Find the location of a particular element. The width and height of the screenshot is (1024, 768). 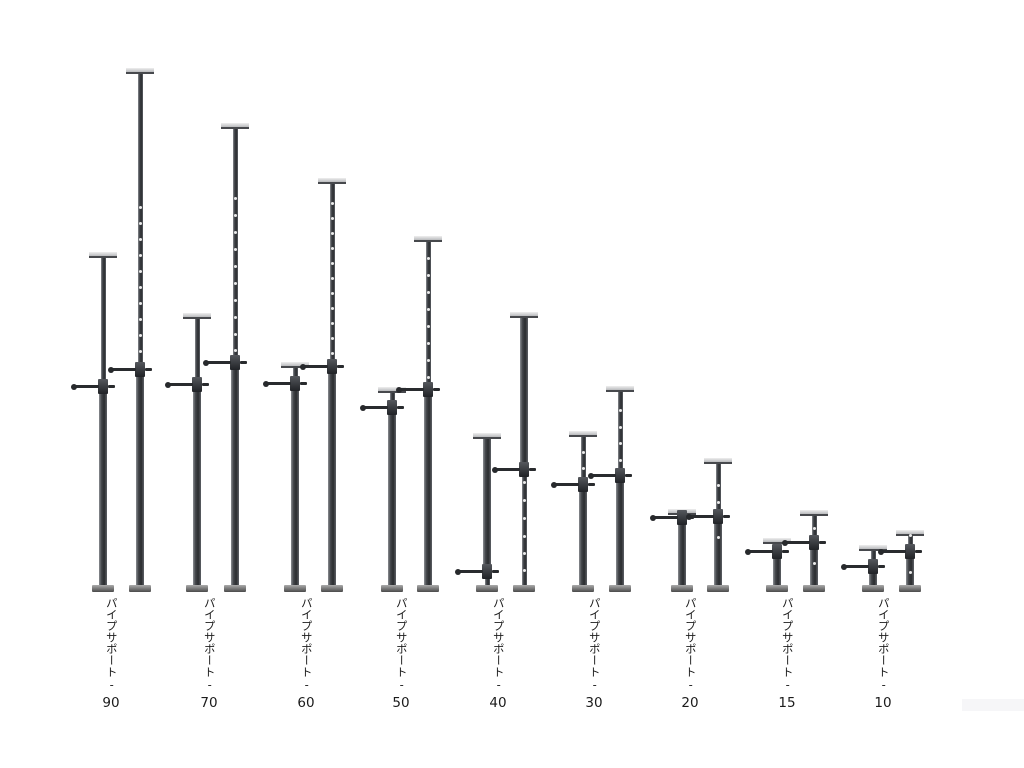

product-label: パイプサポート- 20 is located at coordinates (690, 654).